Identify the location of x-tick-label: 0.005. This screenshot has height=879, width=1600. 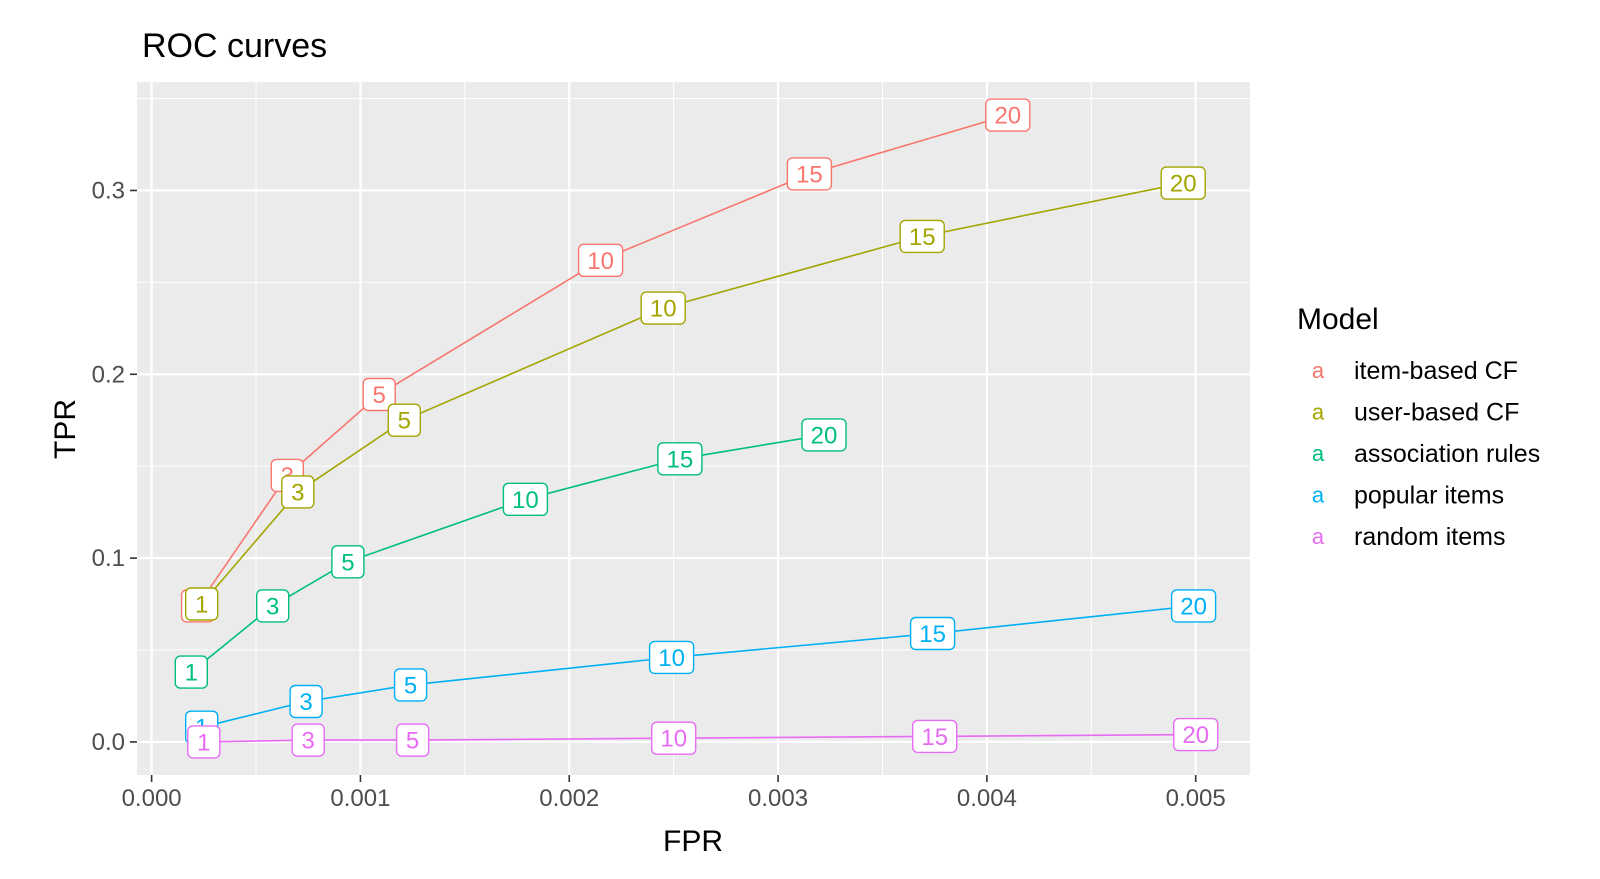
(1196, 798).